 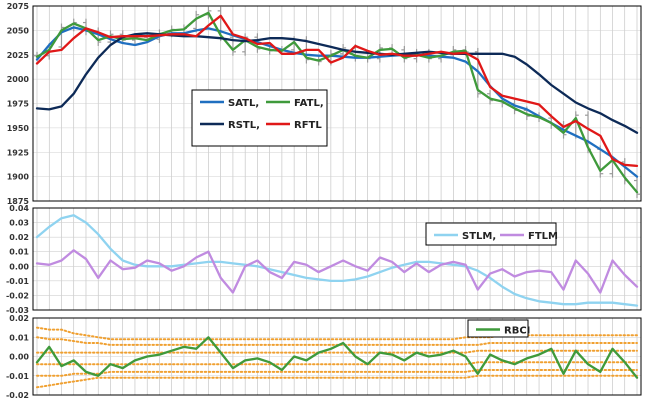 What do you see at coordinates (18, 104) in the screenshot?
I see `y-tick-label: 1975` at bounding box center [18, 104].